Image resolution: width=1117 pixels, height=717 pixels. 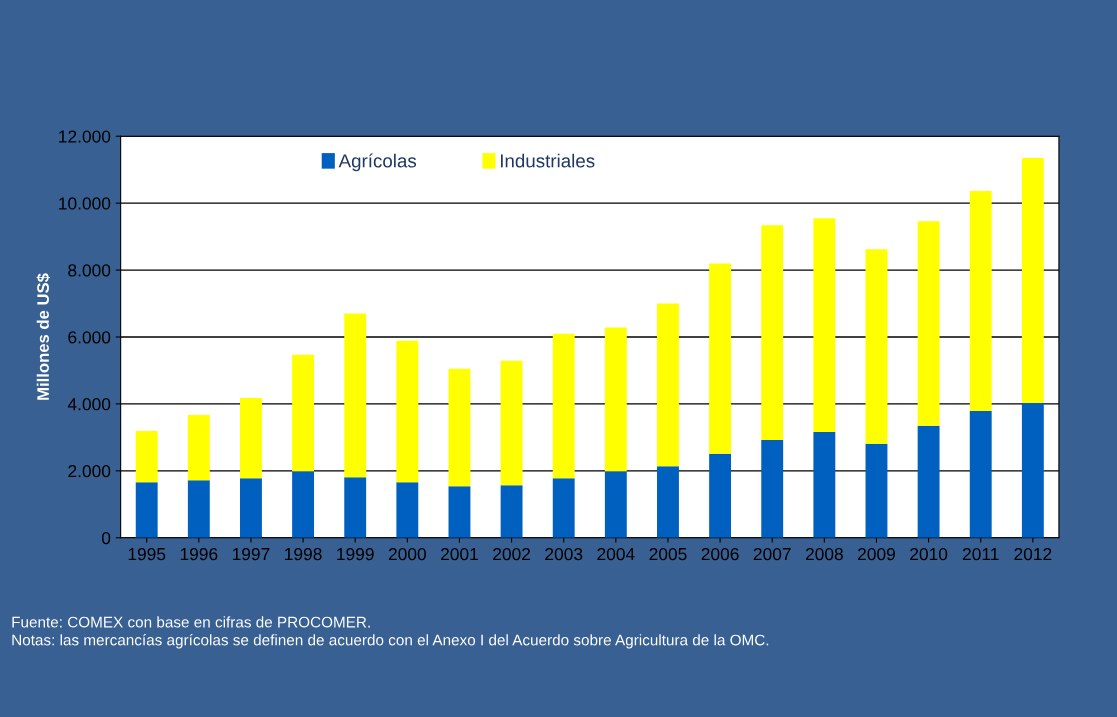 What do you see at coordinates (43, 336) in the screenshot?
I see `y-axis-title: Millones de US$` at bounding box center [43, 336].